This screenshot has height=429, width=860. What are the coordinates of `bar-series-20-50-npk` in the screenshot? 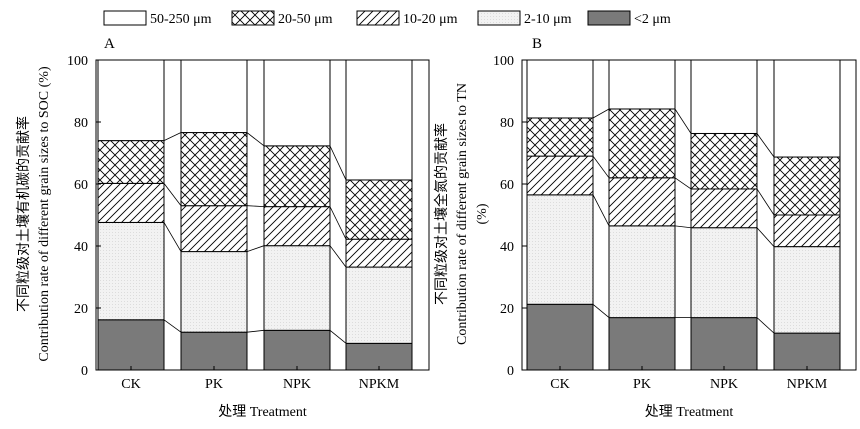 It's located at (297, 176).